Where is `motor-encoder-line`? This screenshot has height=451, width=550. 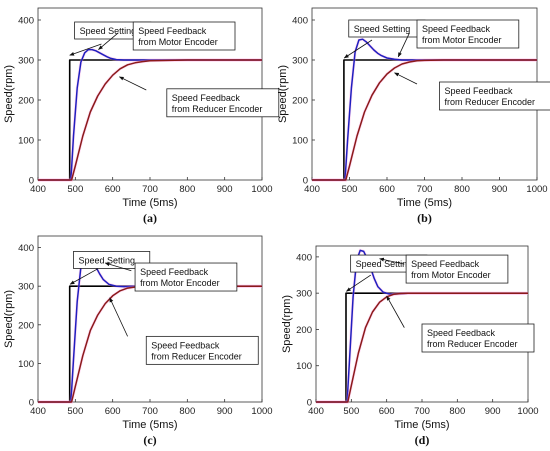 motor-encoder-line is located at coordinates (150, 114).